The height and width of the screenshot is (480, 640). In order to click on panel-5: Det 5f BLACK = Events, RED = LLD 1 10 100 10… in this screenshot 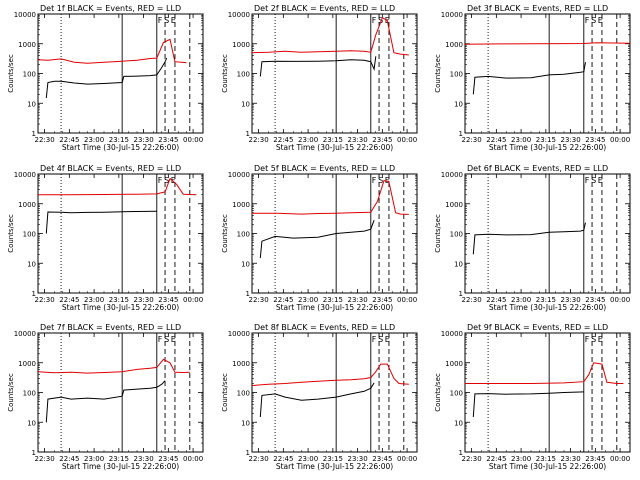, I will do `click(319, 238)`.